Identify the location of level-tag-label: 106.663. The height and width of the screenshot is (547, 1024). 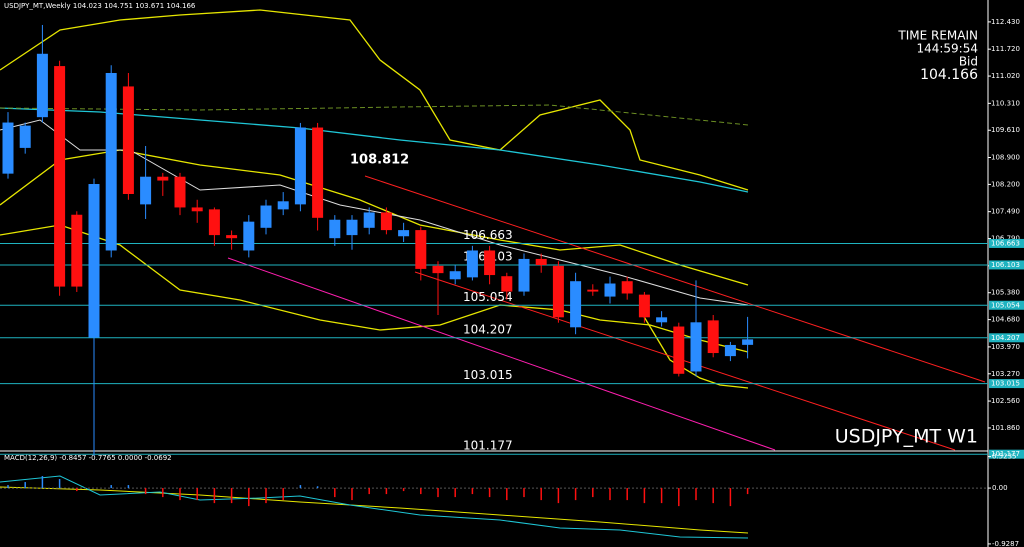
(1005, 243).